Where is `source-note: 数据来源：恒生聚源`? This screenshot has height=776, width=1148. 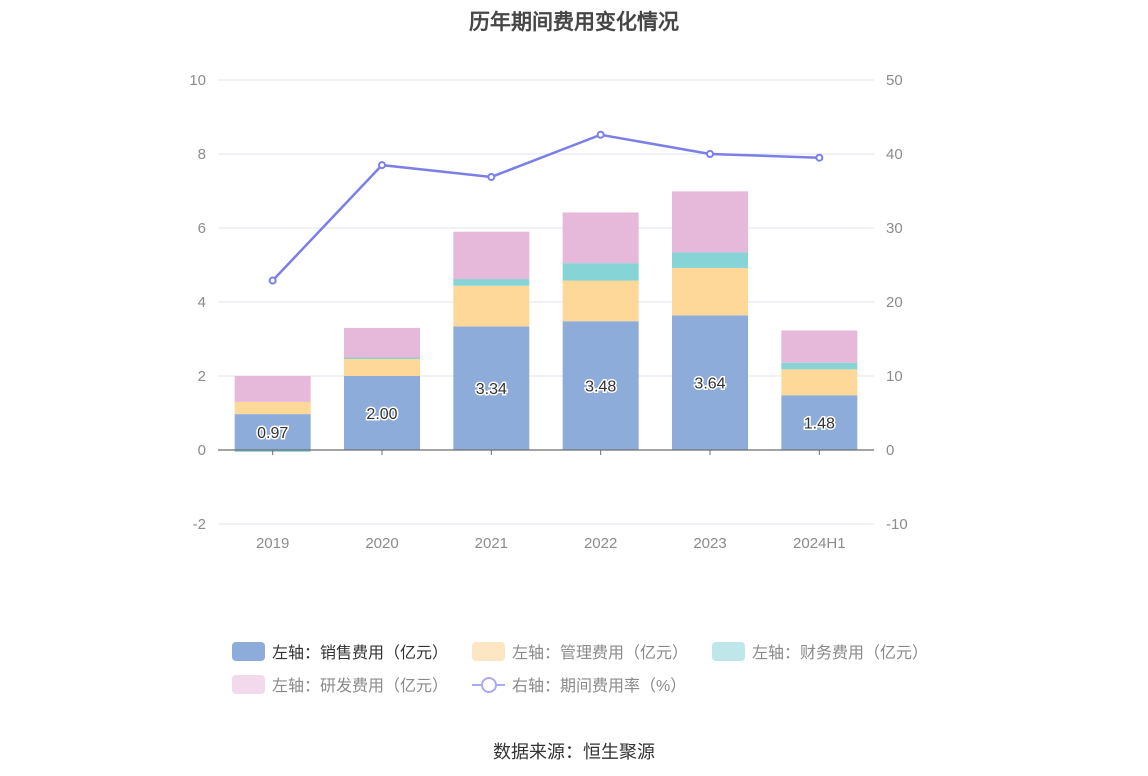 source-note: 数据来源：恒生聚源 is located at coordinates (574, 752).